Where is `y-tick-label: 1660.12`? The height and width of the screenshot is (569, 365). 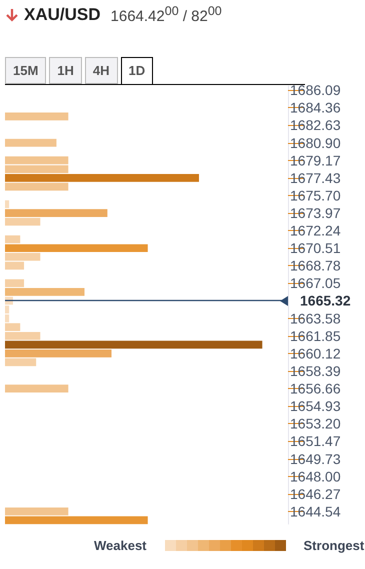
y-tick-label: 1660.12 is located at coordinates (315, 353).